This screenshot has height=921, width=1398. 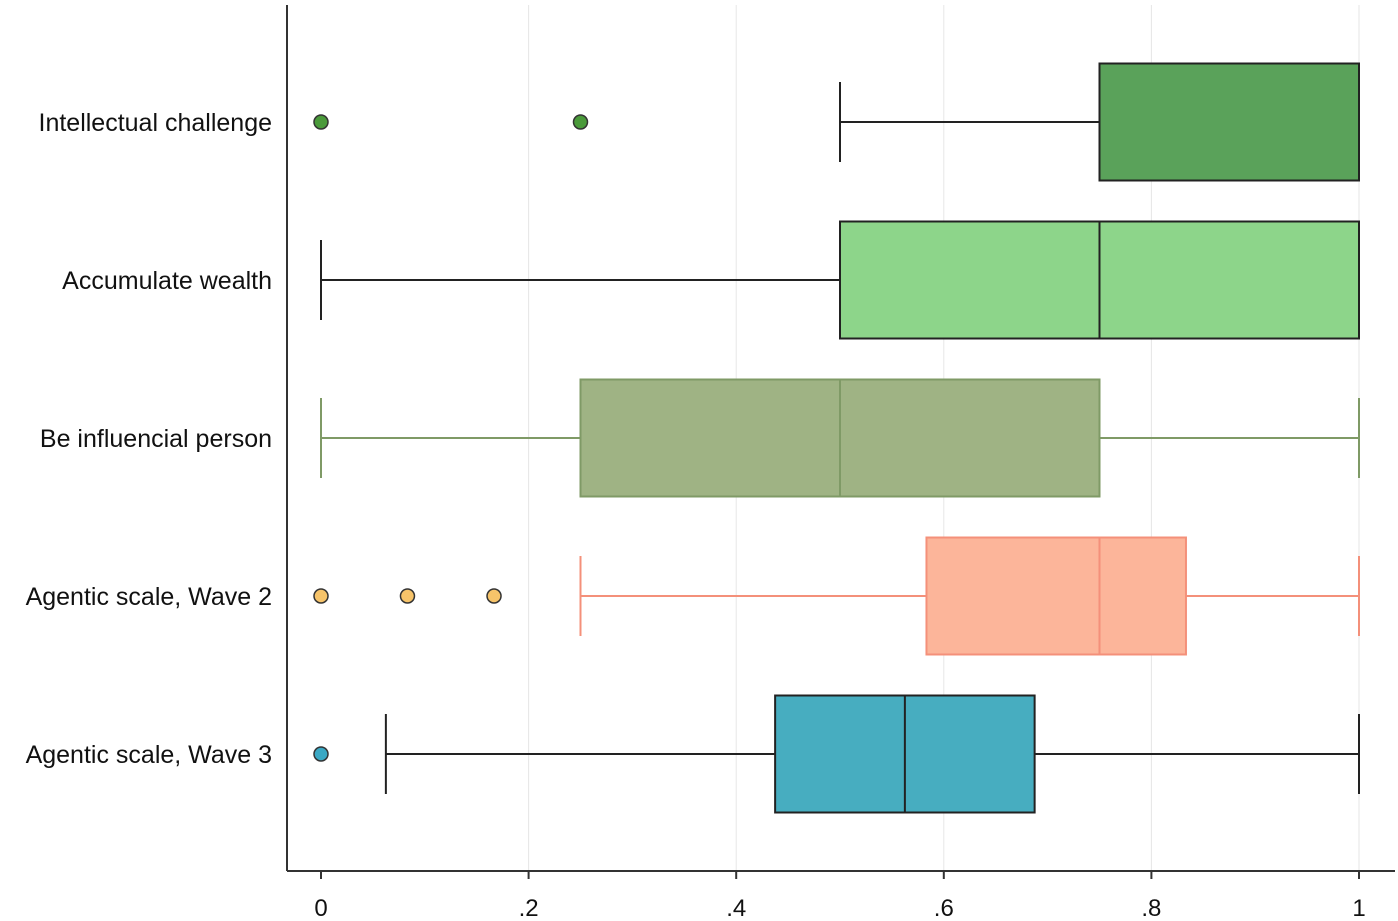 I want to click on category-label-3: Agentic scale, Wave 2, so click(x=149, y=597).